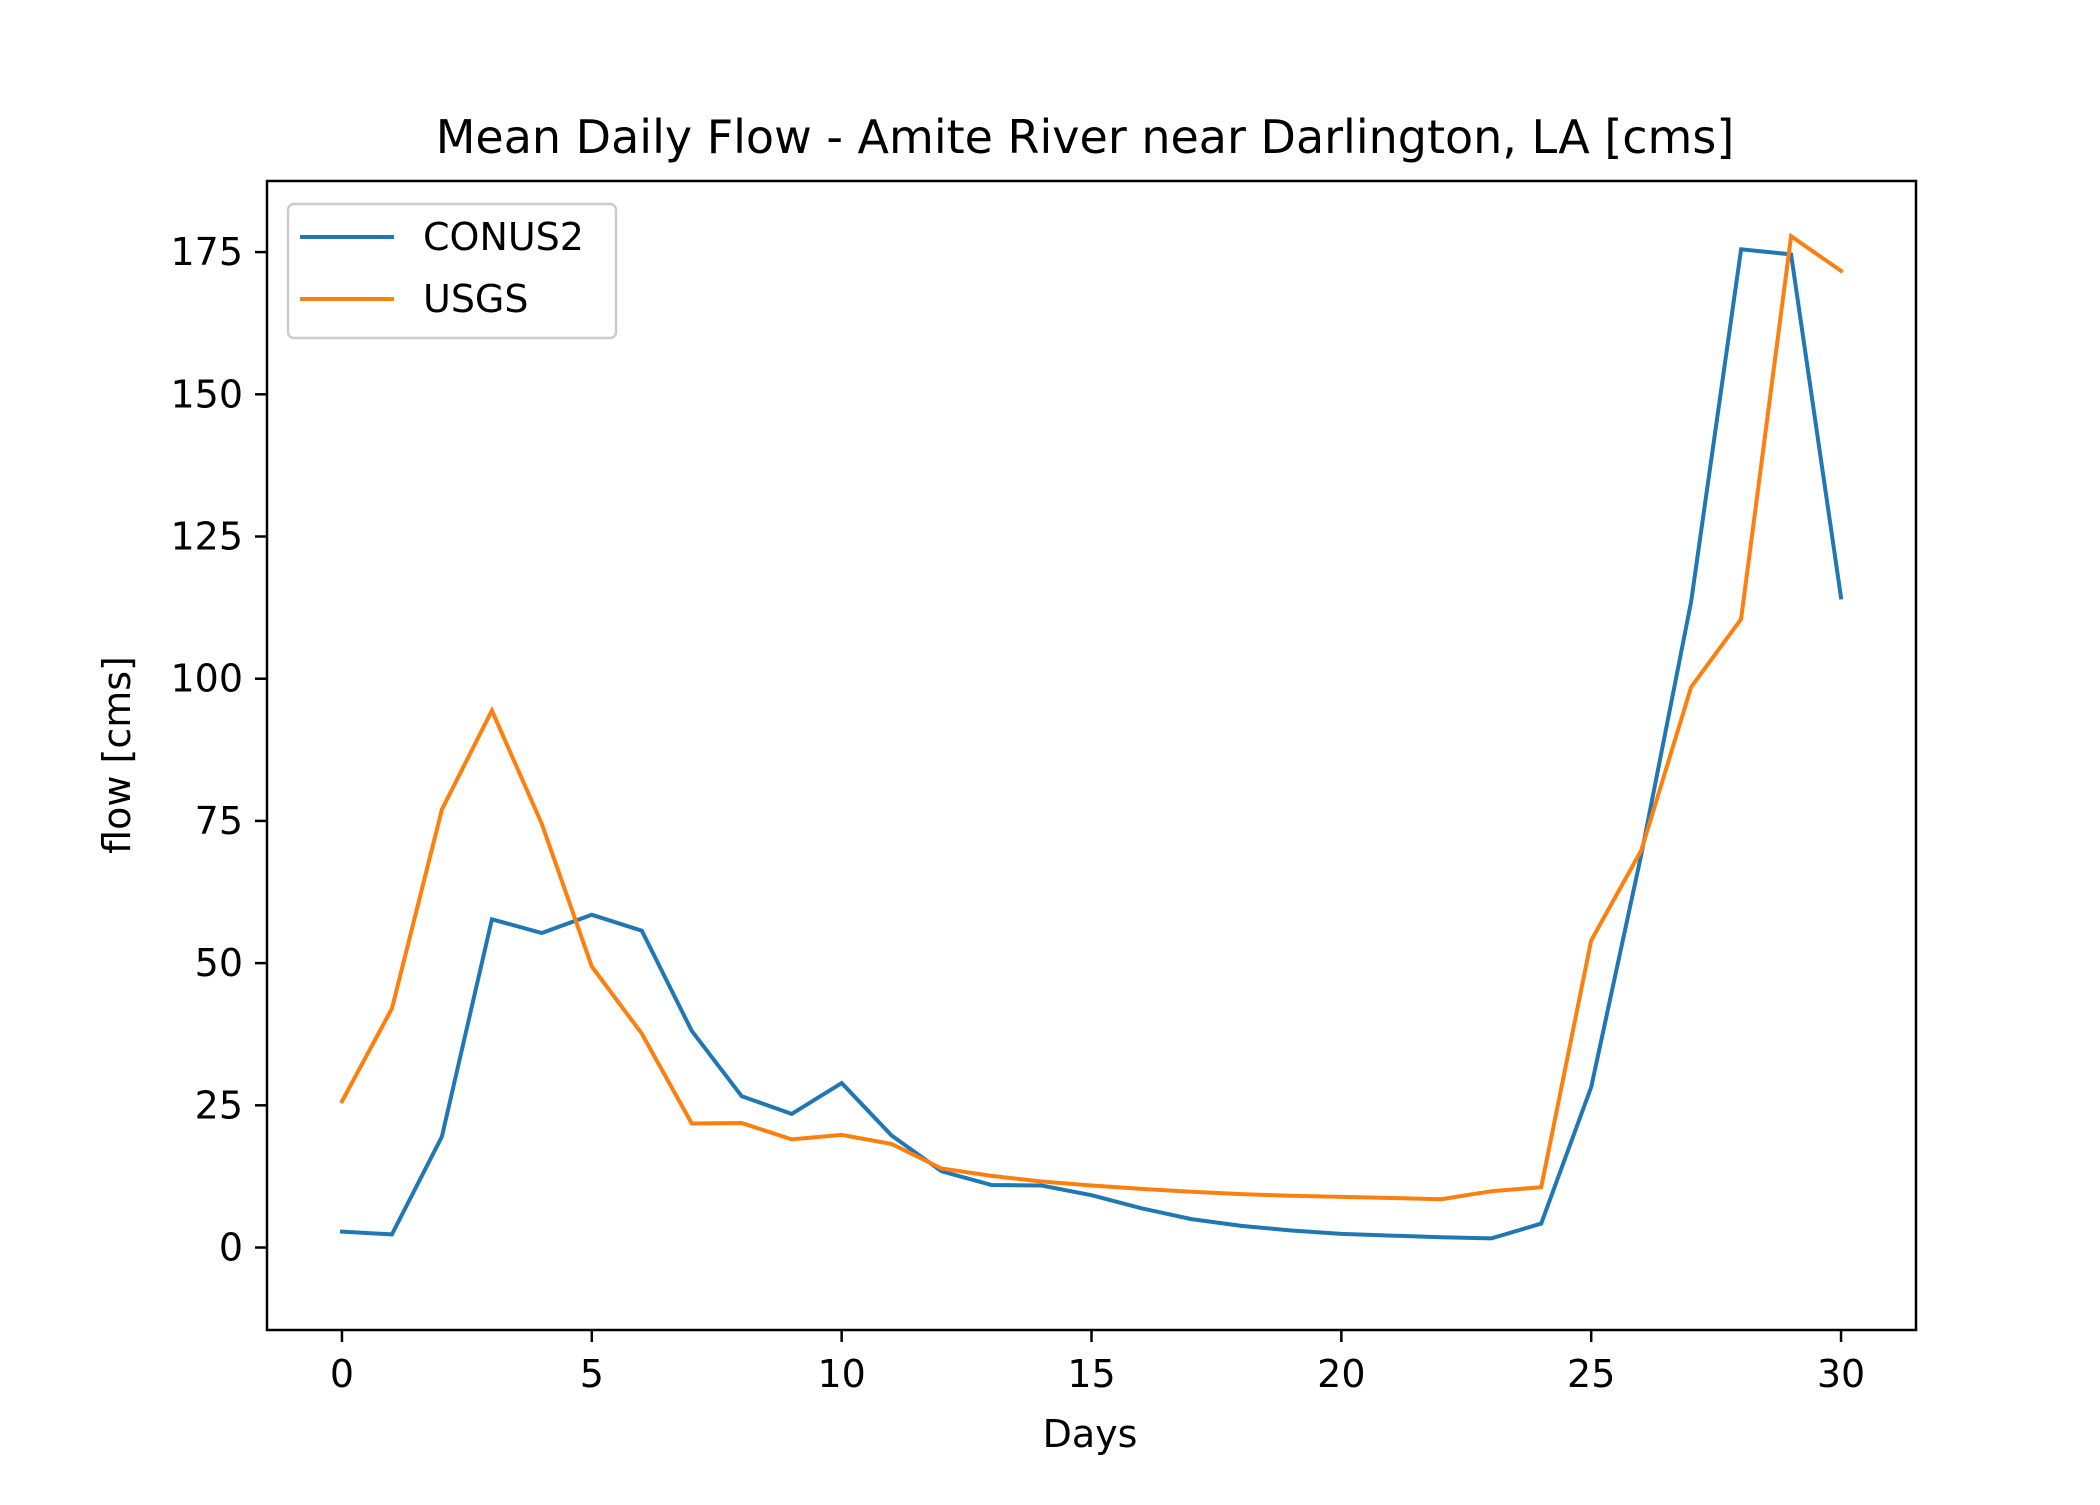  Describe the element at coordinates (1841, 1374) in the screenshot. I see `x-tick-label: 30` at that location.